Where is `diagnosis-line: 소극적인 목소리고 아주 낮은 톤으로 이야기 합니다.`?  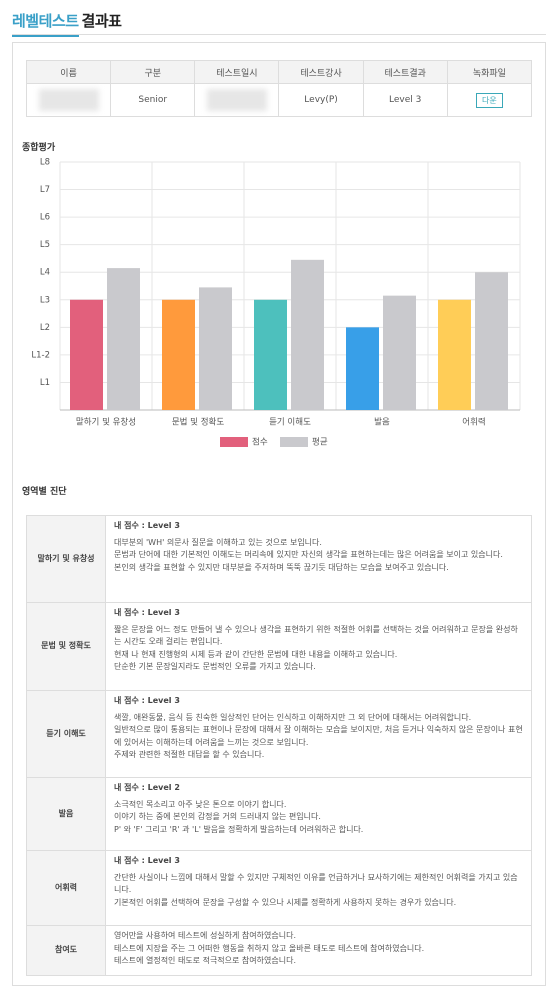
diagnosis-line: 소극적인 목소리고 아주 낮은 톤으로 이야기 합니다. is located at coordinates (200, 804).